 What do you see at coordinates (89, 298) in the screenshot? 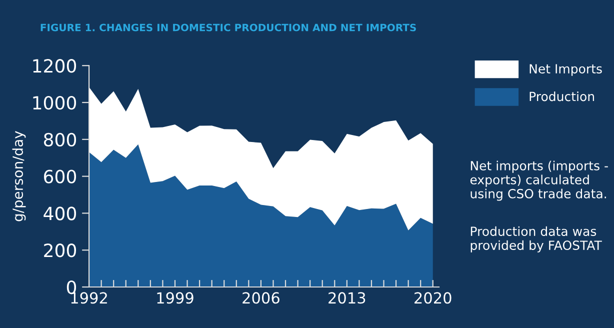
I see `x-tick-label: 1992` at bounding box center [89, 298].